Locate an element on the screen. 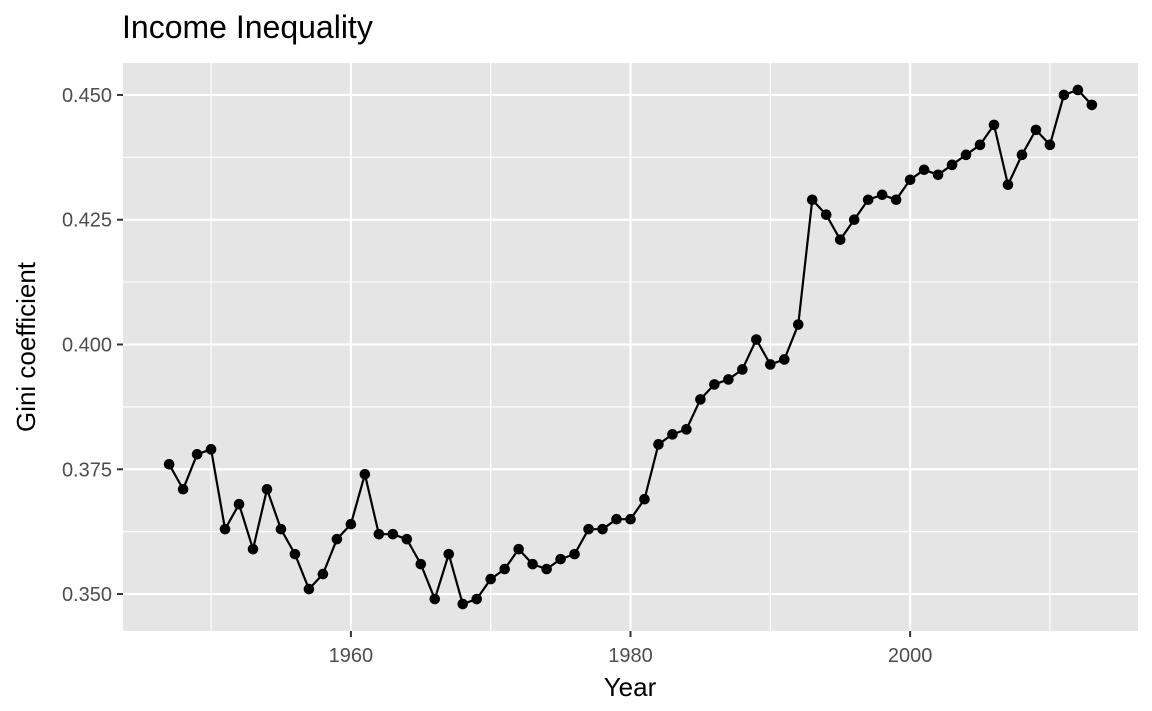  chart-title: Income Inequality is located at coordinates (247, 27).